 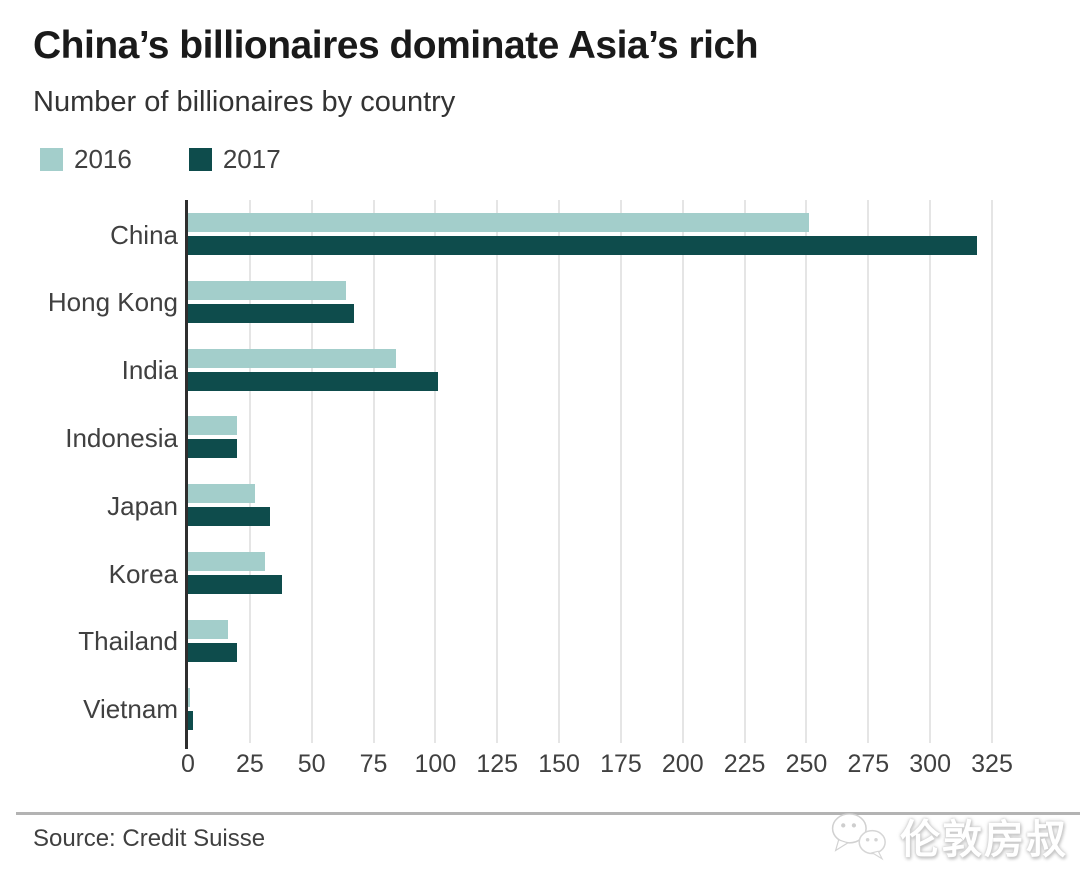 What do you see at coordinates (292, 358) in the screenshot?
I see `bar-india-2016` at bounding box center [292, 358].